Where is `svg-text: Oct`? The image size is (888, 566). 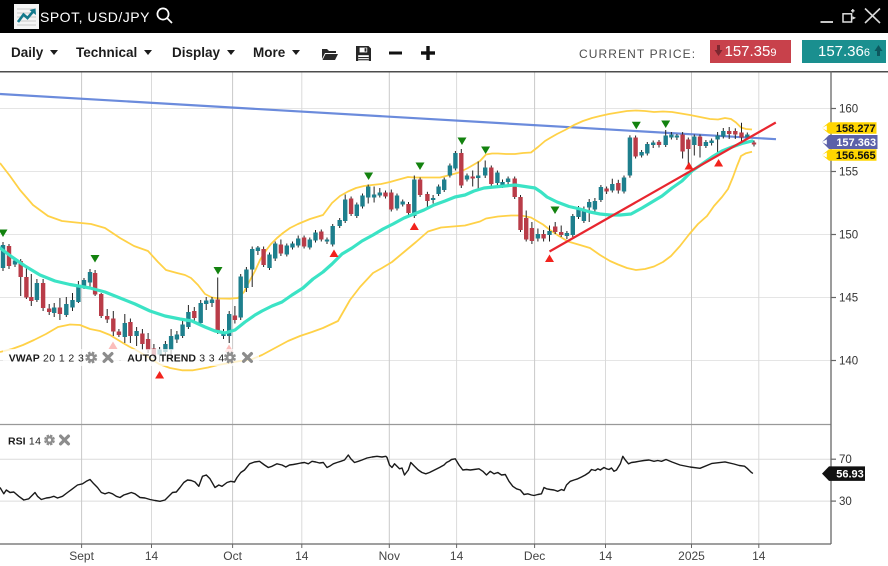
svg-text: Oct is located at coordinates (232, 556).